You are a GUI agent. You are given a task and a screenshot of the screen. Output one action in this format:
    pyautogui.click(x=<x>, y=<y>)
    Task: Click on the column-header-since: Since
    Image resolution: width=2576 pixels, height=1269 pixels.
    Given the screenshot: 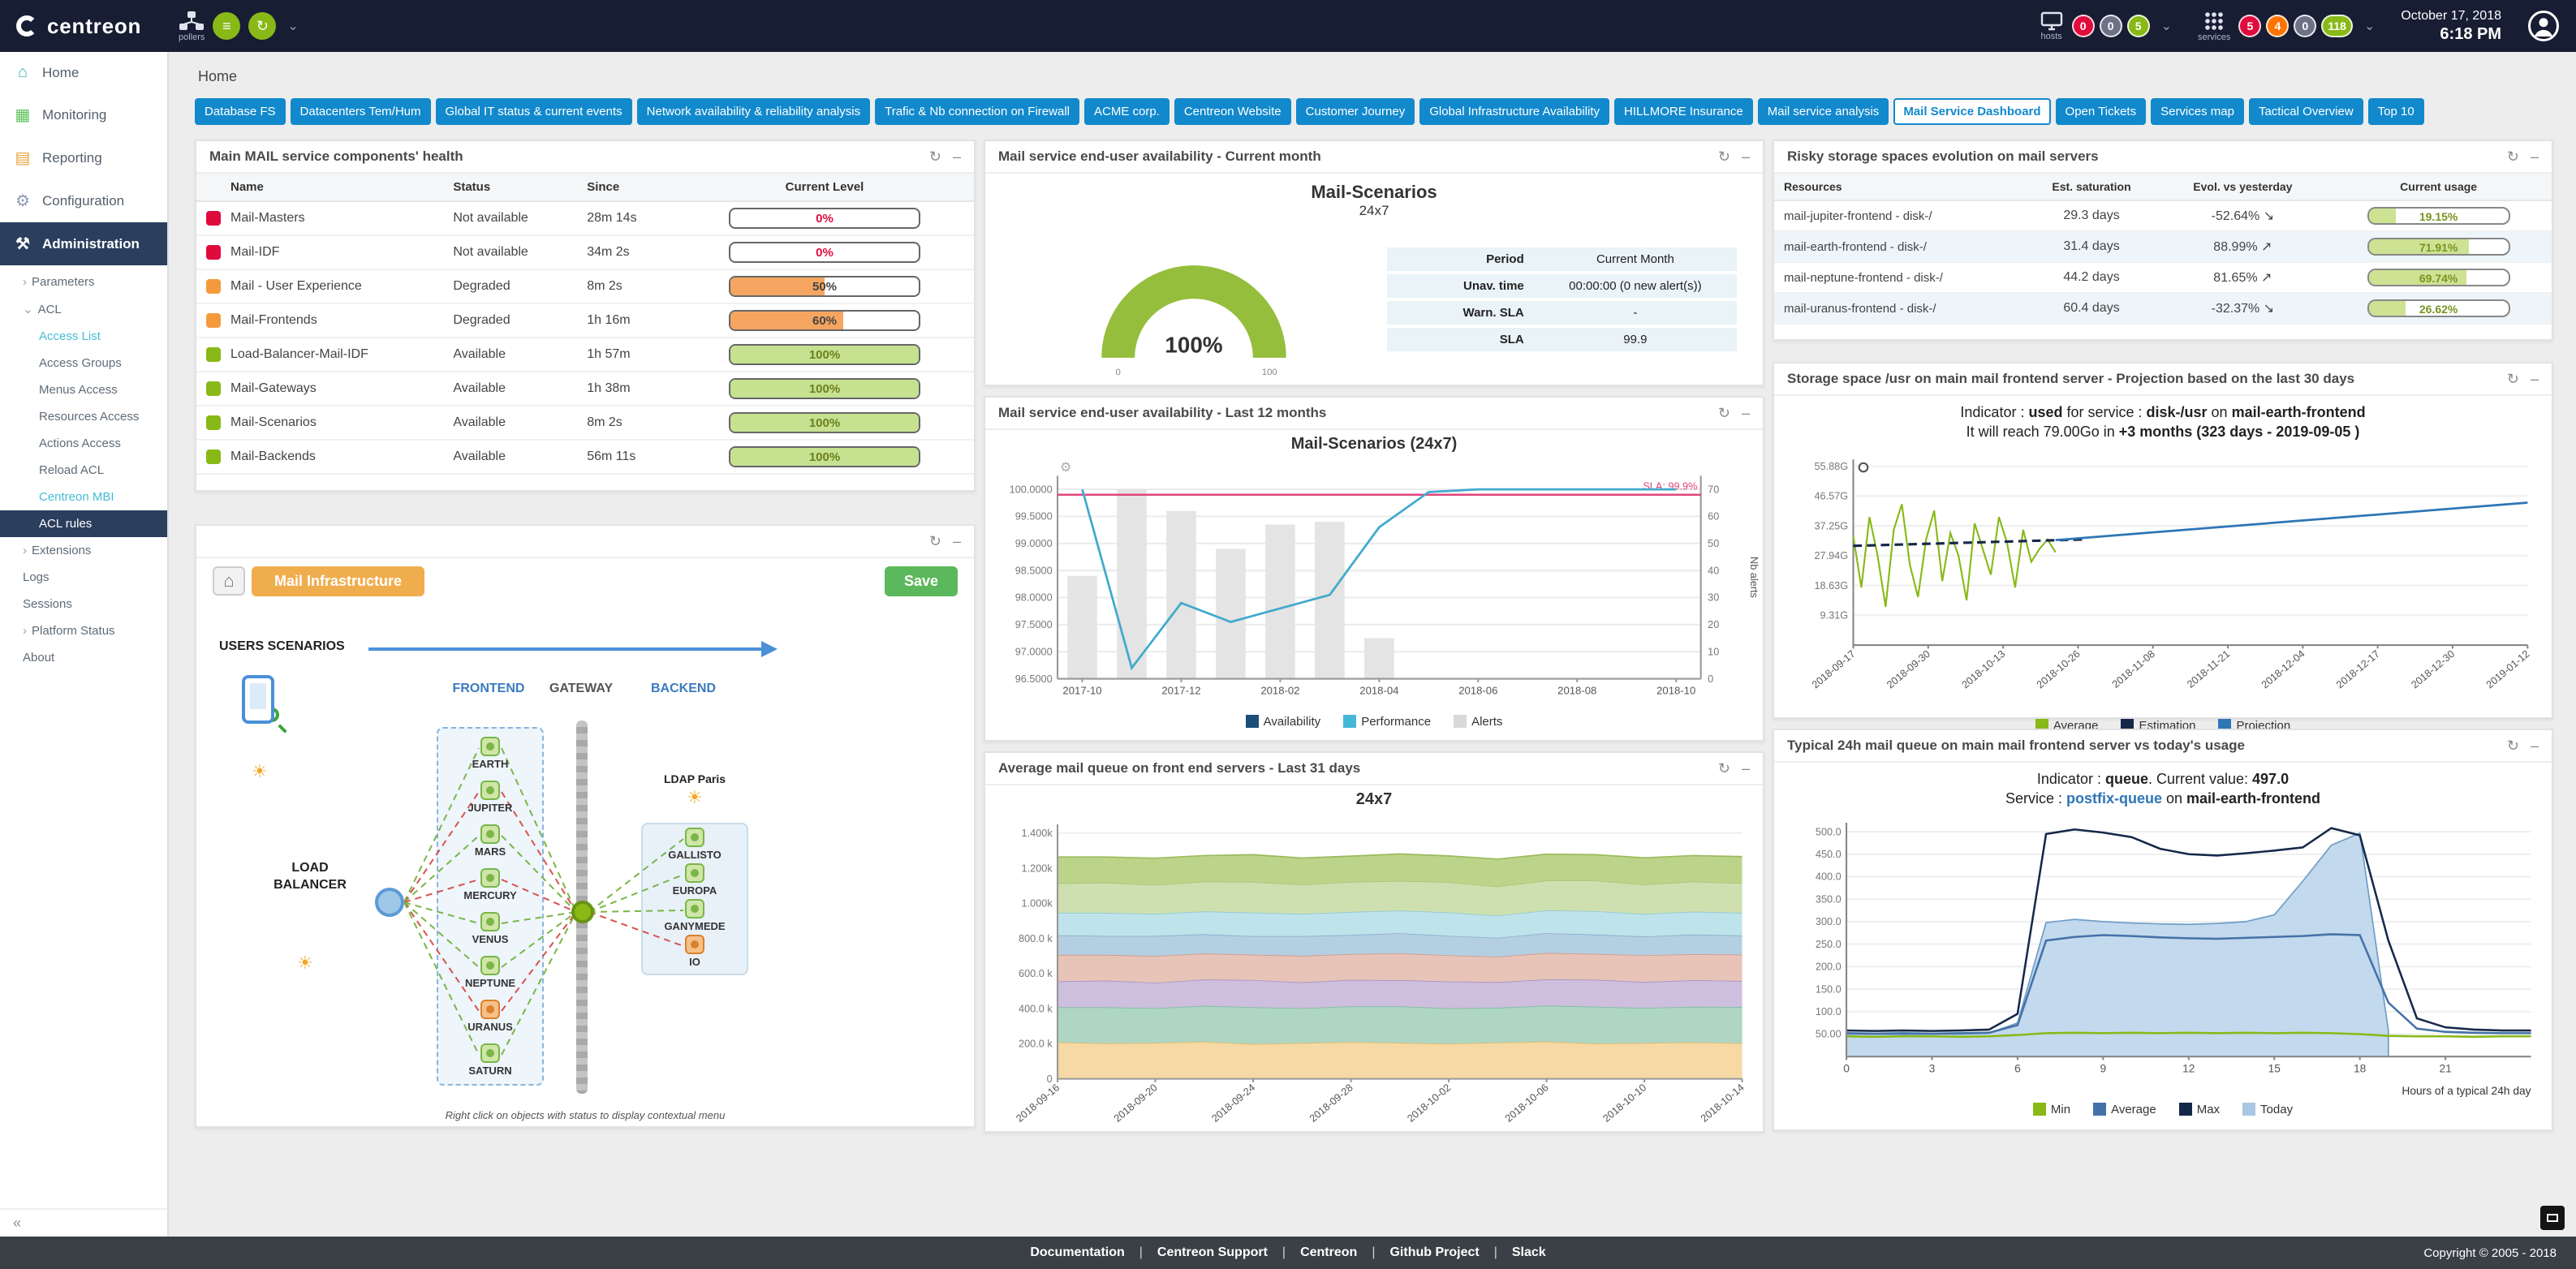 What is the action you would take?
    pyautogui.click(x=626, y=188)
    